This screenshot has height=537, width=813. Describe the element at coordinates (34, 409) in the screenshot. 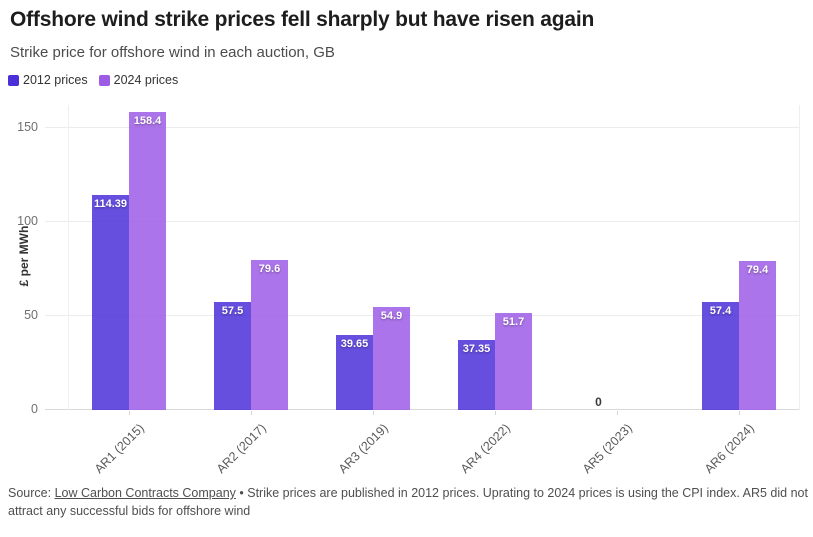

I see `y-tick-label: 0` at that location.